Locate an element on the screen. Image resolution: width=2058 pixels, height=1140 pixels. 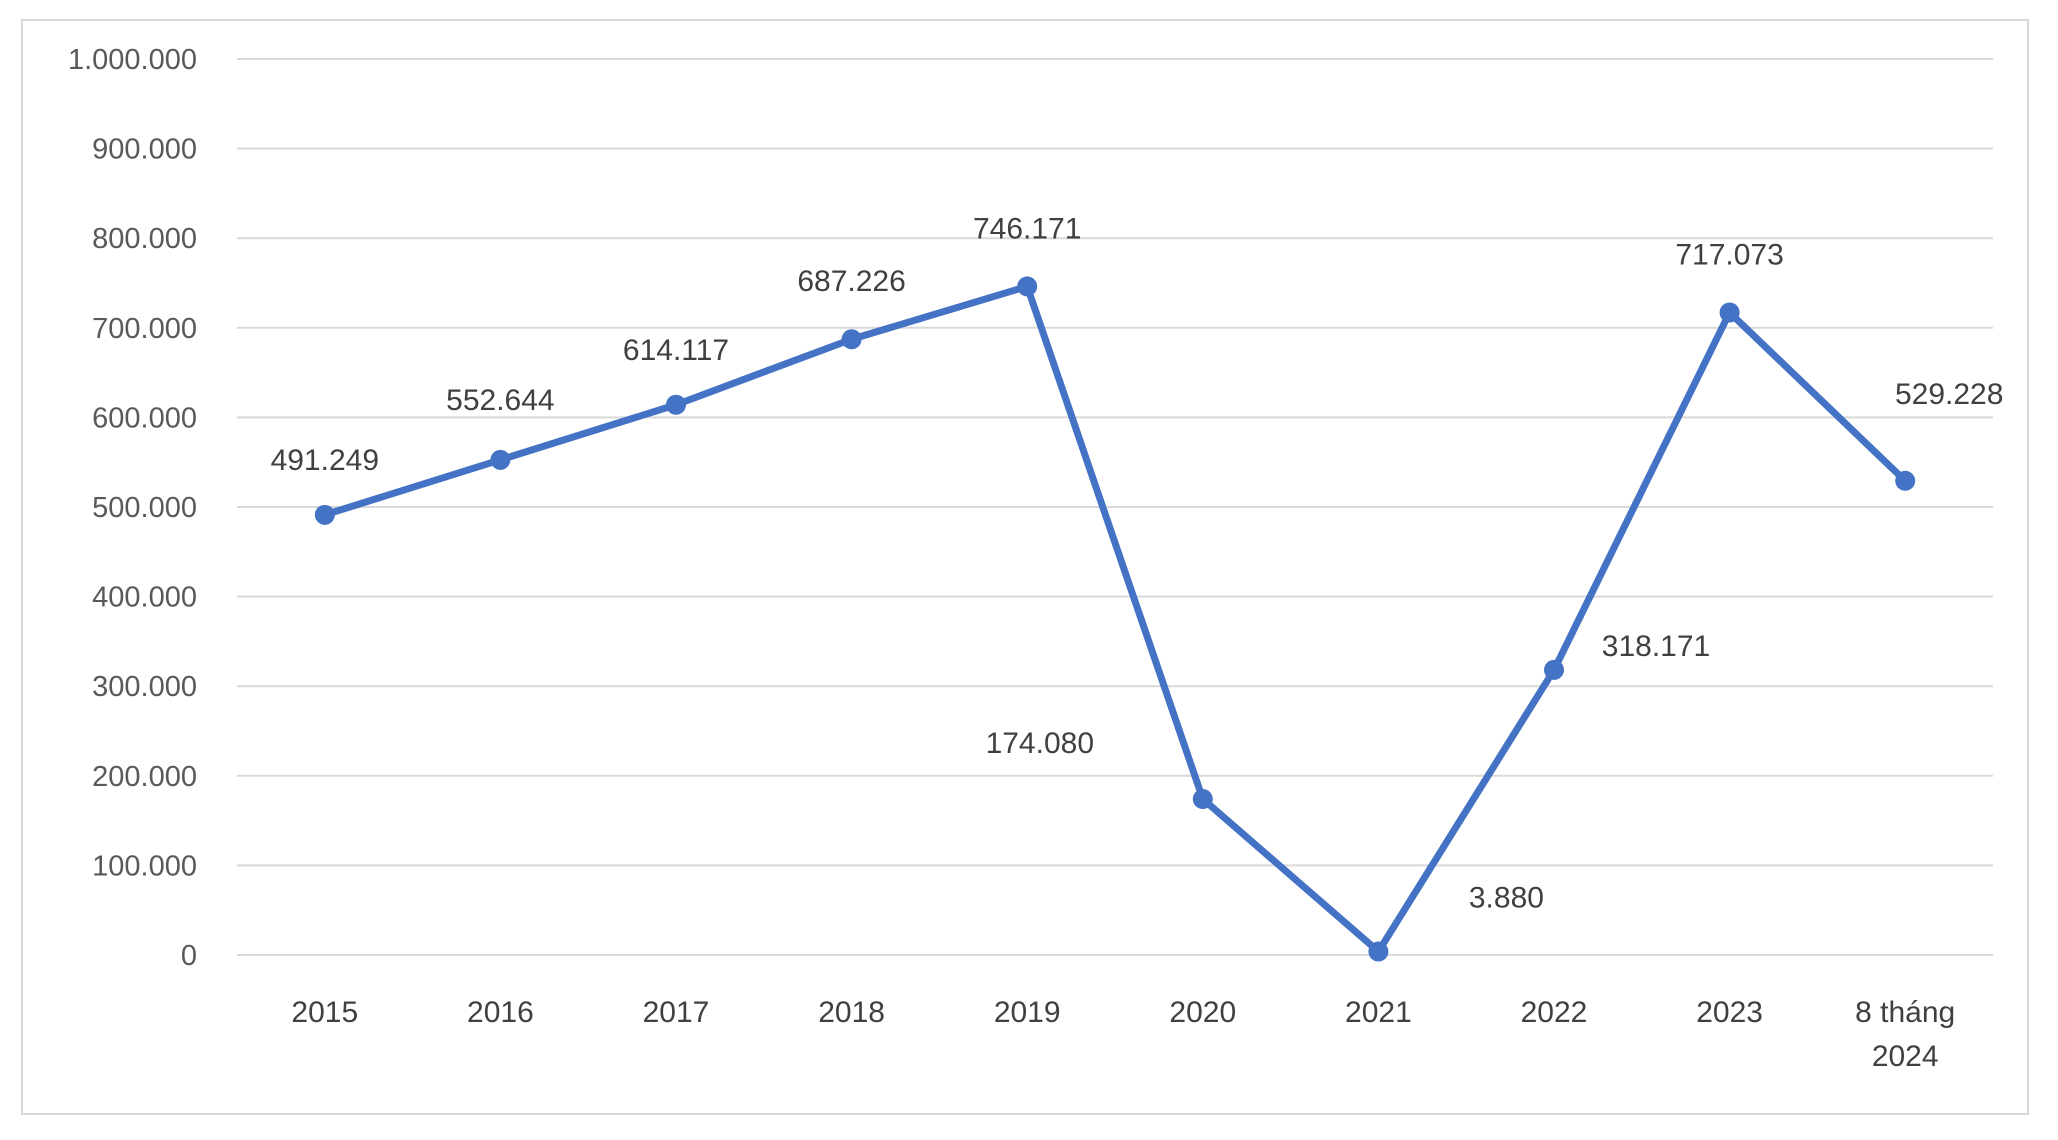
data-label: 174.080 is located at coordinates (1040, 743).